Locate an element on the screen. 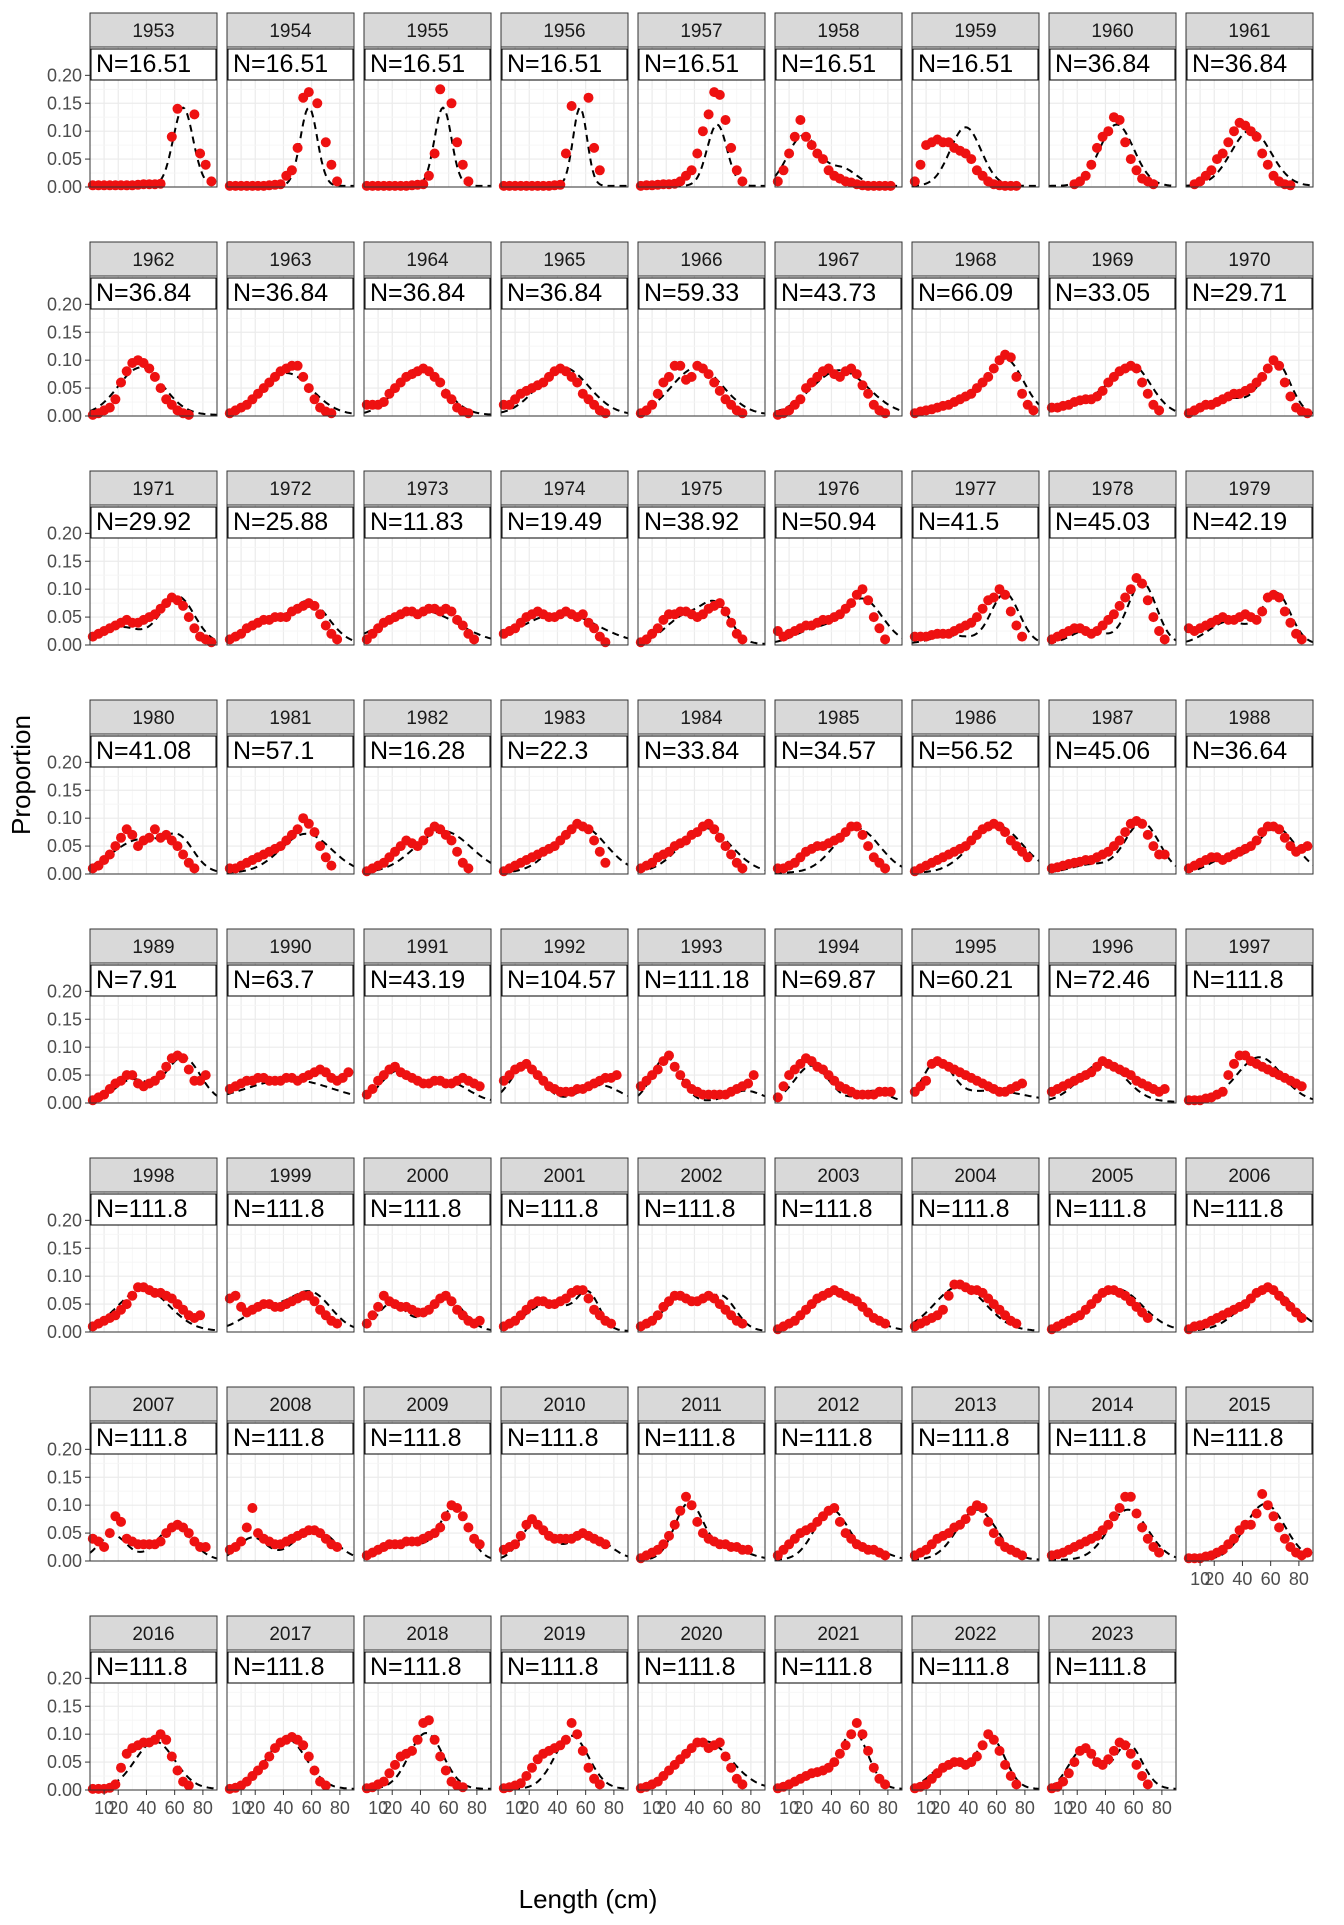 The width and height of the screenshot is (1344, 1925). panel-1983: 1983 N=22.3 is located at coordinates (563, 788).